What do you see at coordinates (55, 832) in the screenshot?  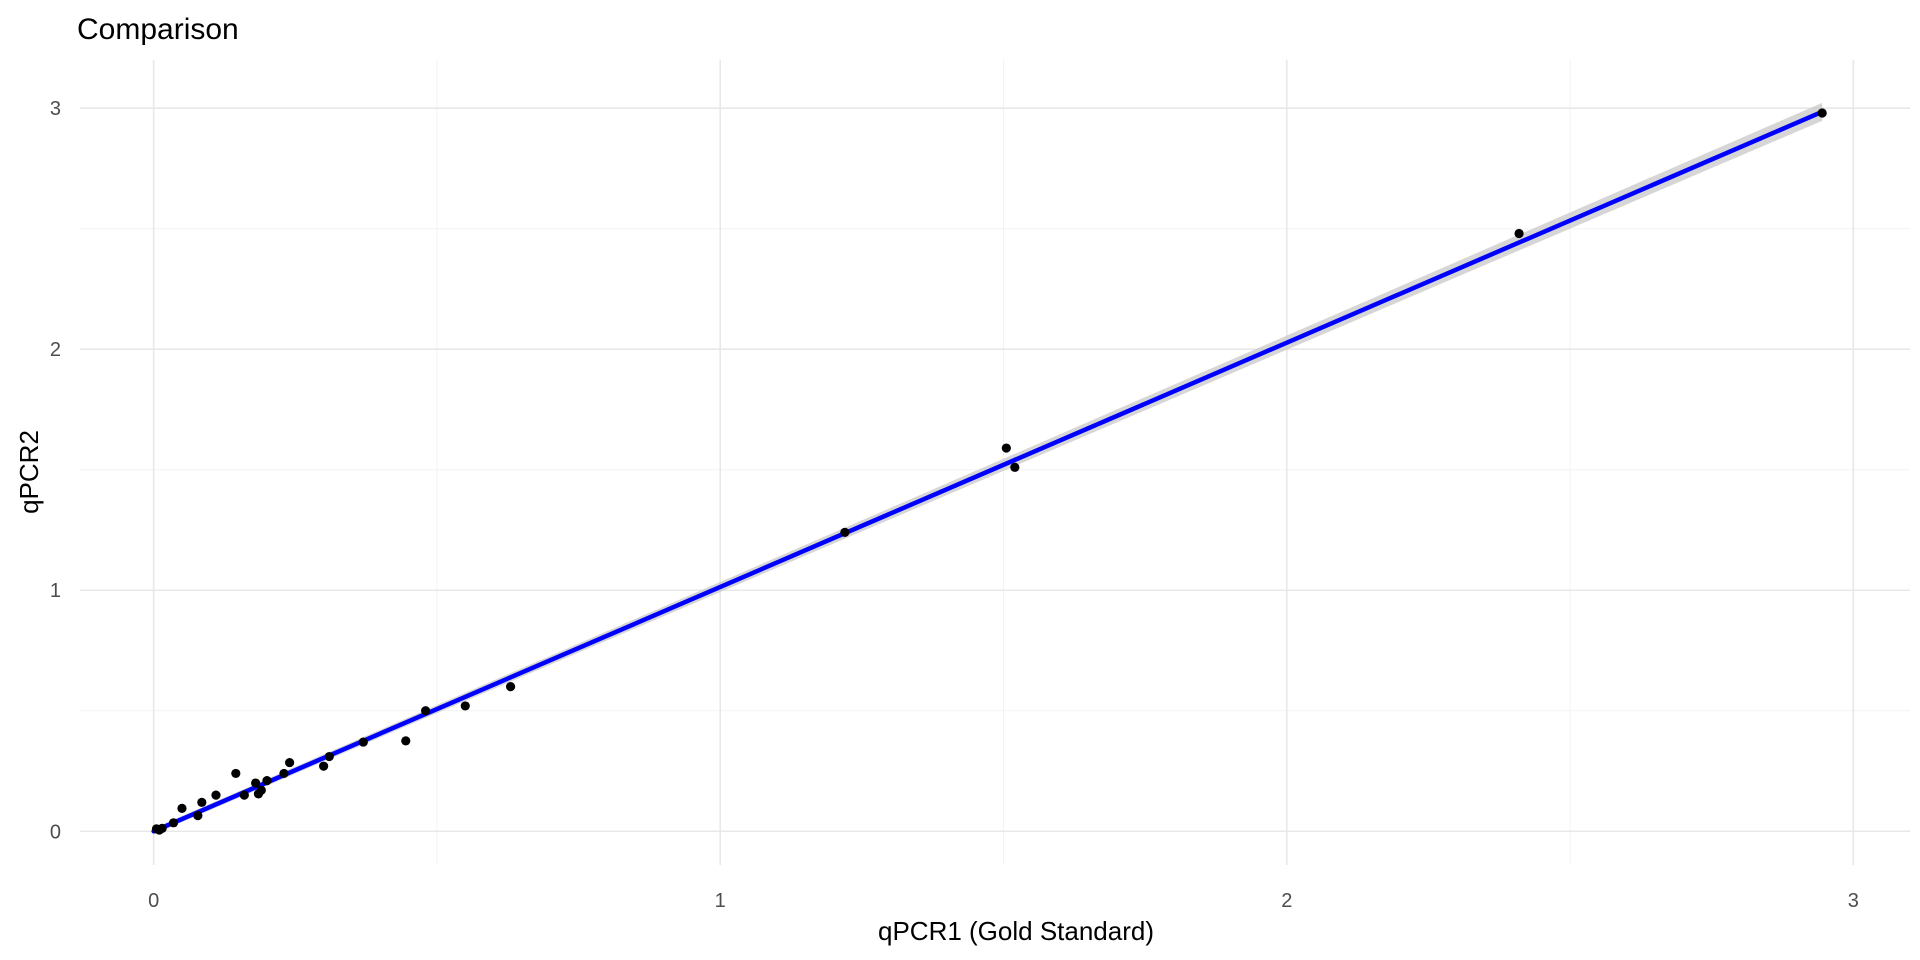 I see `y-tick-label: 0` at bounding box center [55, 832].